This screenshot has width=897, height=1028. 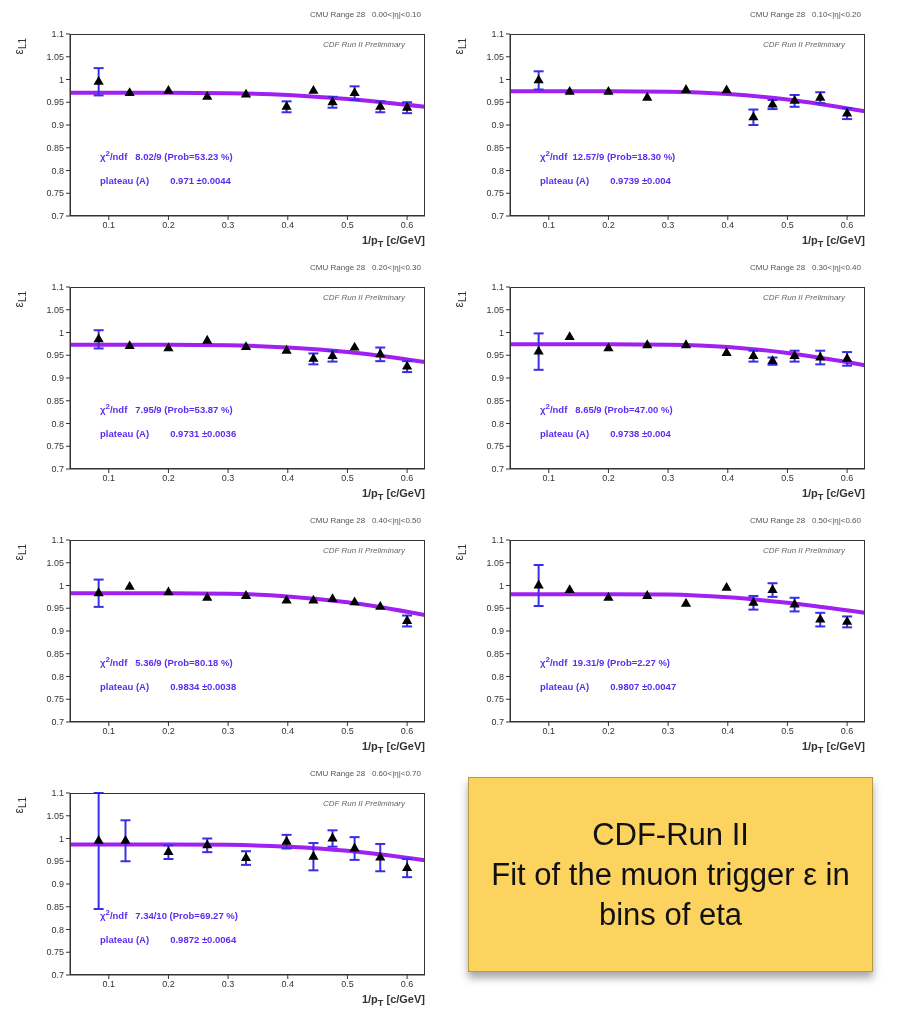 What do you see at coordinates (805, 267) in the screenshot?
I see `chart-subtitle: CMU Range 28 0.30<|η|<0.40` at bounding box center [805, 267].